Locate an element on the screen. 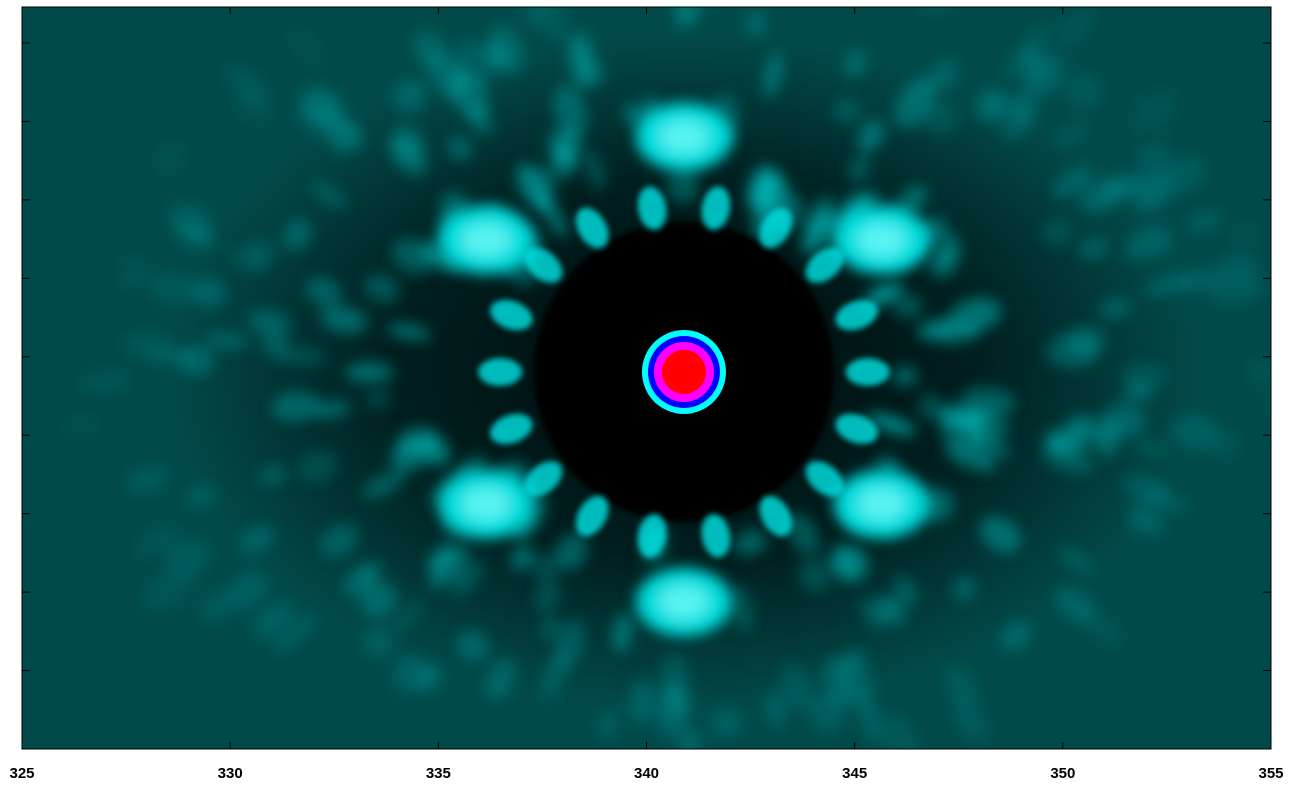 The height and width of the screenshot is (792, 1291). x-tick-label: 325 is located at coordinates (22, 773).